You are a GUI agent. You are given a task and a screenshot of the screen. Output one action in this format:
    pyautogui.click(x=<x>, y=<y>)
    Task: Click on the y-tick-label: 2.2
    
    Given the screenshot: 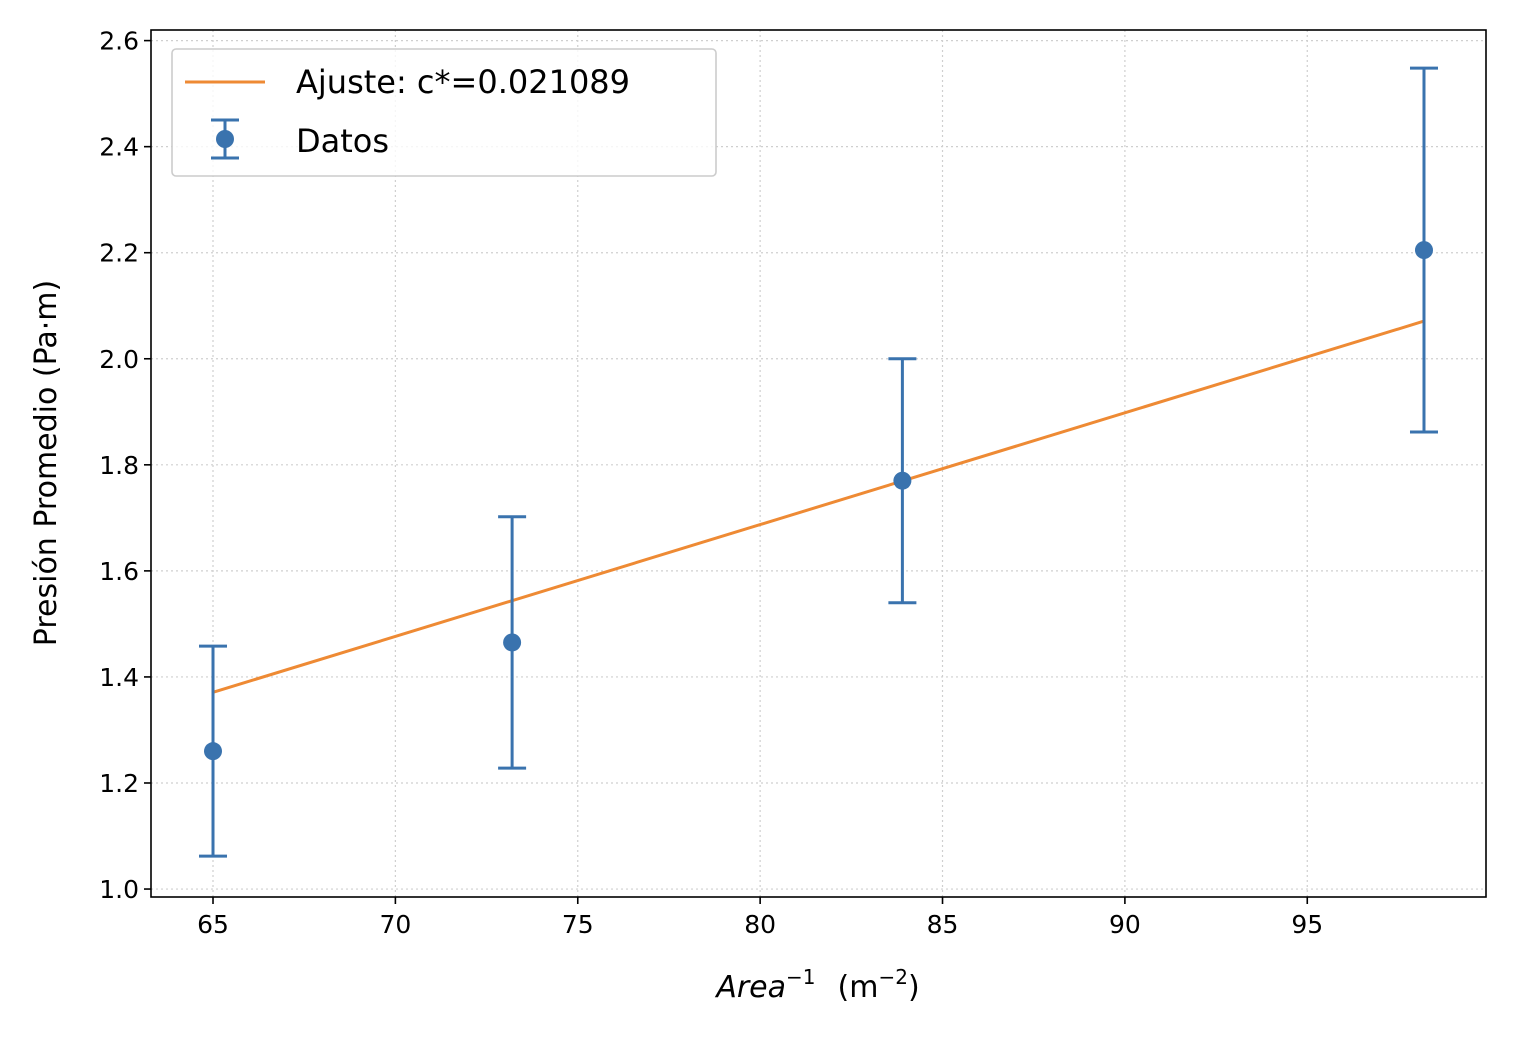 What is the action you would take?
    pyautogui.click(x=119, y=253)
    